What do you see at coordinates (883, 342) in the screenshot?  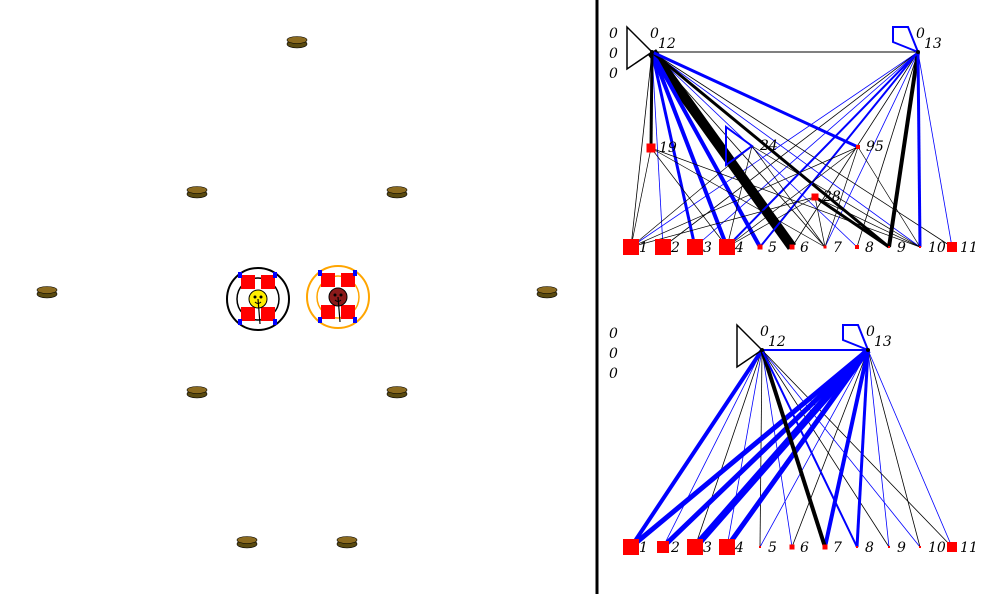 I see `hub-node-label: 13` at bounding box center [883, 342].